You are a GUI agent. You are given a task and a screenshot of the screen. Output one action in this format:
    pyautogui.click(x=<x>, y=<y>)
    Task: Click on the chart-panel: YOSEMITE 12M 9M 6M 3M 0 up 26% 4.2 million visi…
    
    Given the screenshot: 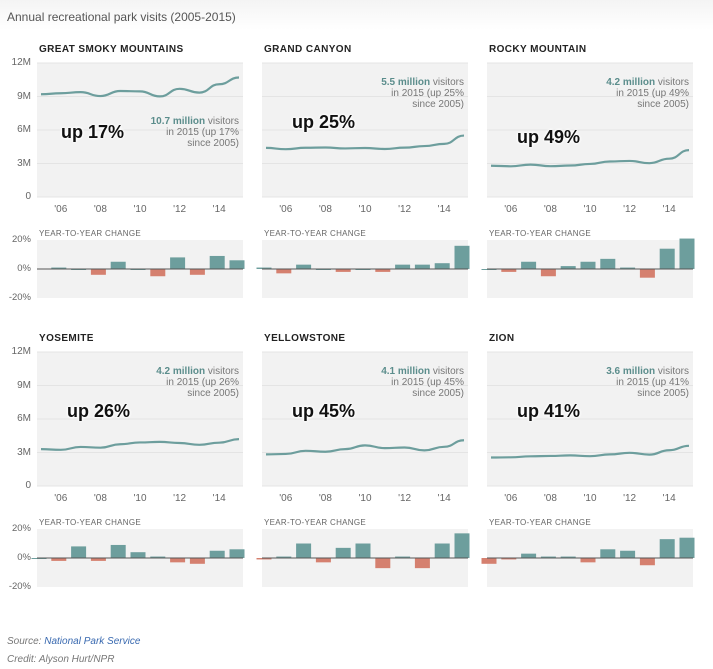 What is the action you would take?
    pyautogui.click(x=127, y=461)
    